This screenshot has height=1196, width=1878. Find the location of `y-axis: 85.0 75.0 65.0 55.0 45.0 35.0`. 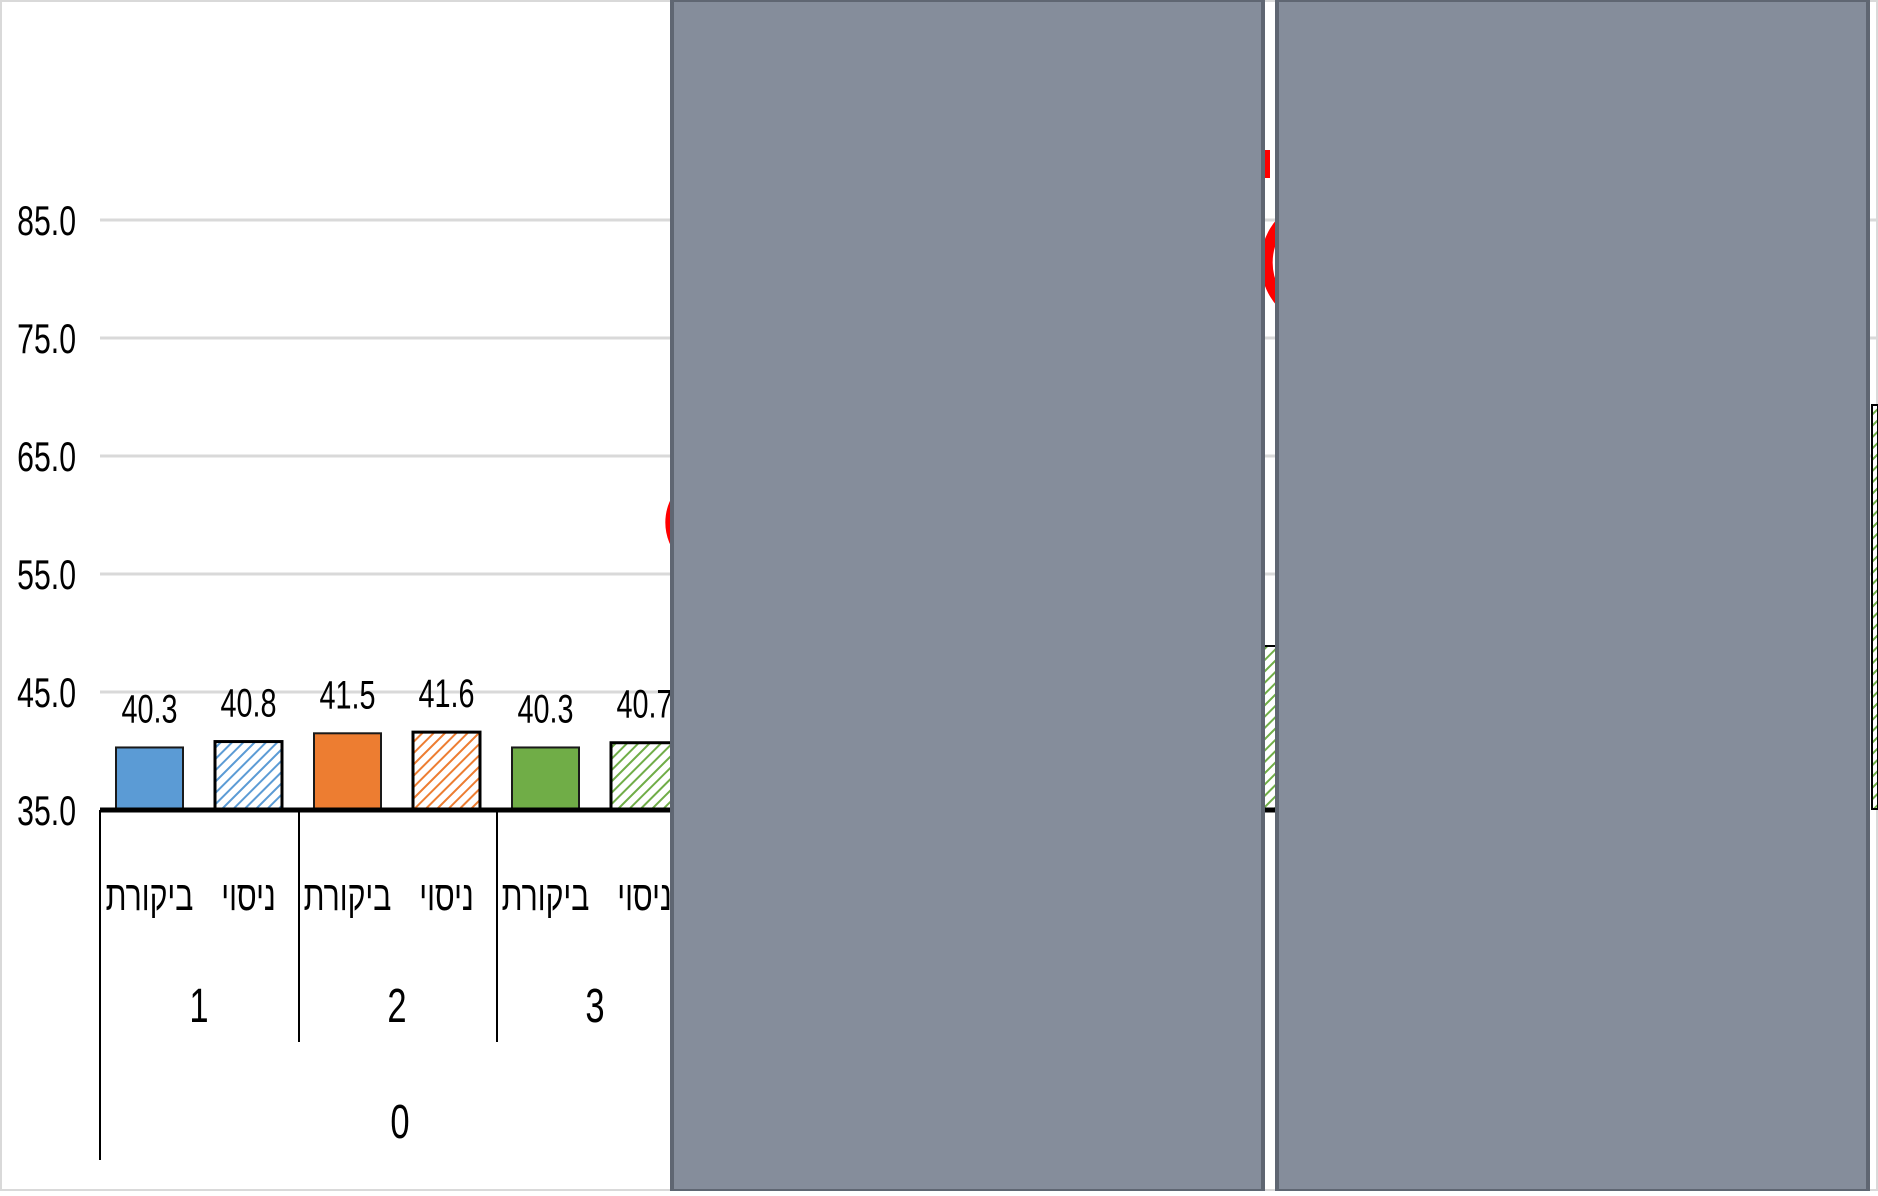

y-axis: 85.0 75.0 65.0 55.0 45.0 35.0 is located at coordinates (46, 515).